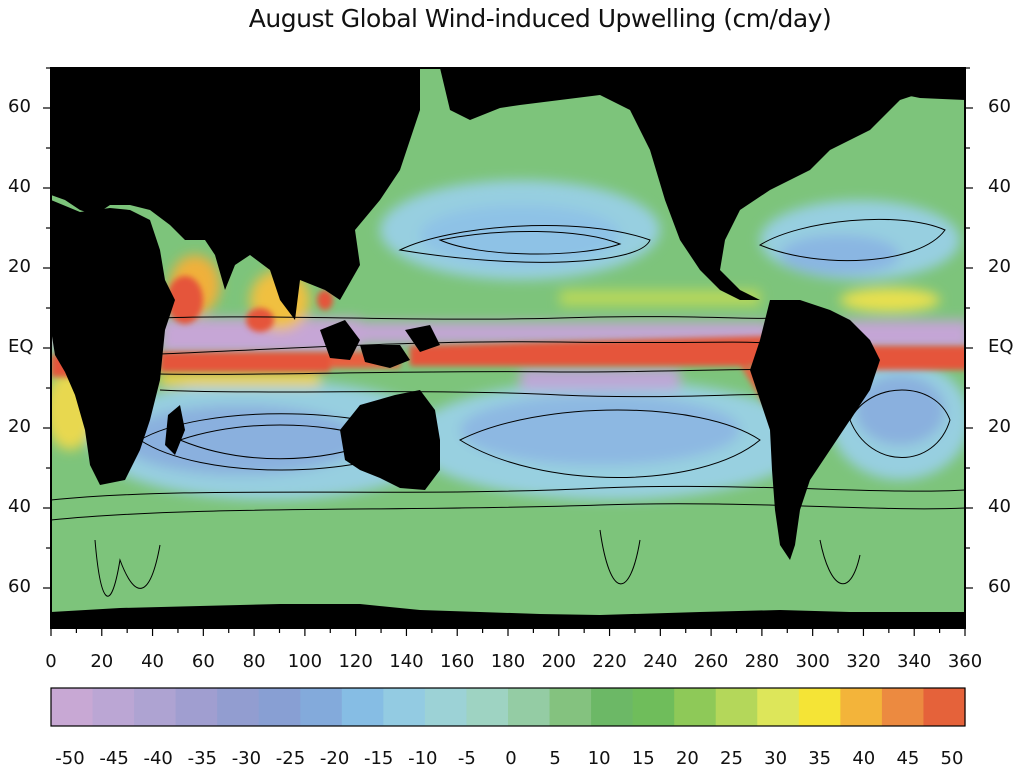 This screenshot has height=769, width=1024. I want to click on colorbar, so click(508, 707).